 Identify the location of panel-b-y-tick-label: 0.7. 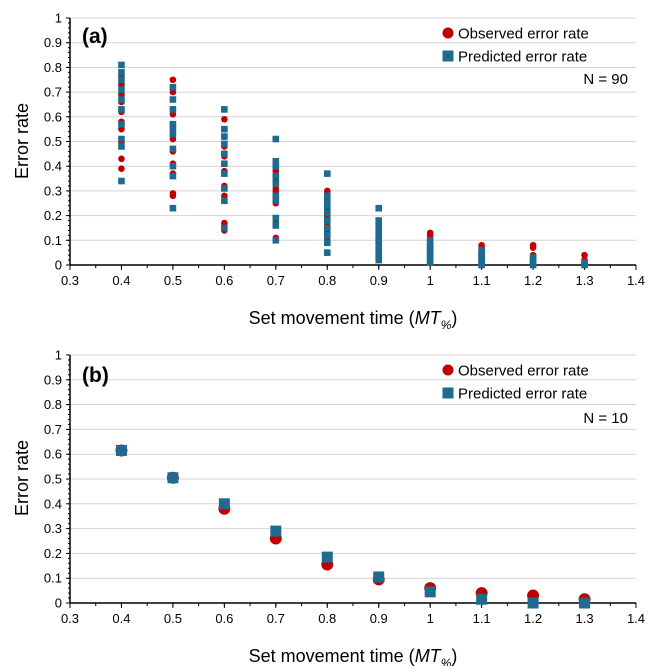
(53, 429).